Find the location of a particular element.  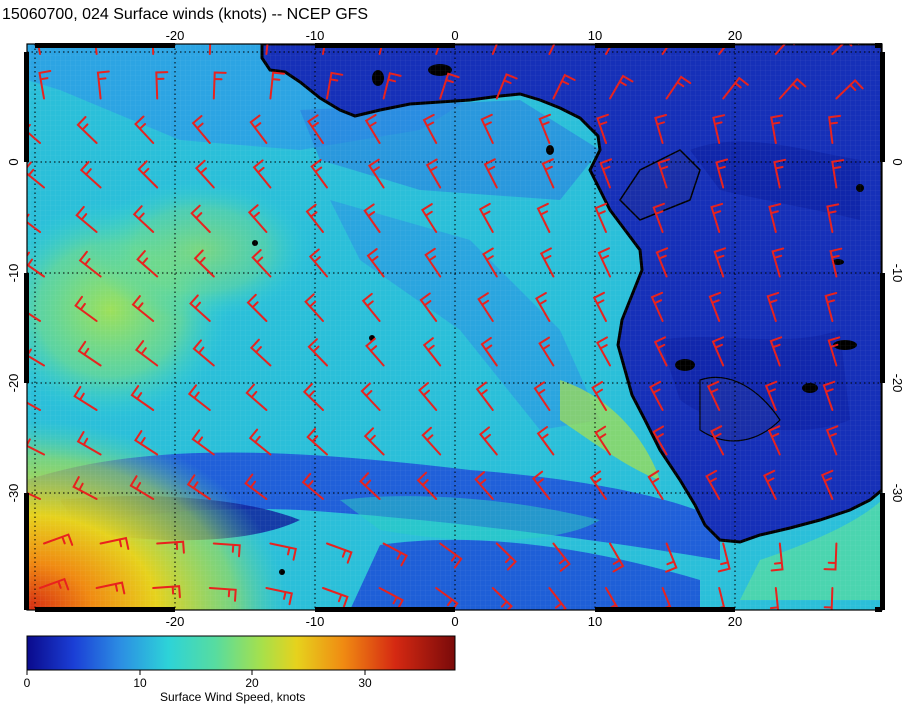

lon-label-top: -10 is located at coordinates (315, 35).